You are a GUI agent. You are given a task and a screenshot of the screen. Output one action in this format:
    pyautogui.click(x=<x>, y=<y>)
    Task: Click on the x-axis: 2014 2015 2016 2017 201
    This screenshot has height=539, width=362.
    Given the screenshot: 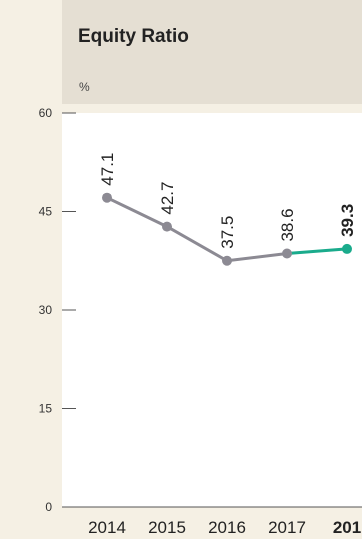 What is the action you would take?
    pyautogui.click(x=212, y=521)
    